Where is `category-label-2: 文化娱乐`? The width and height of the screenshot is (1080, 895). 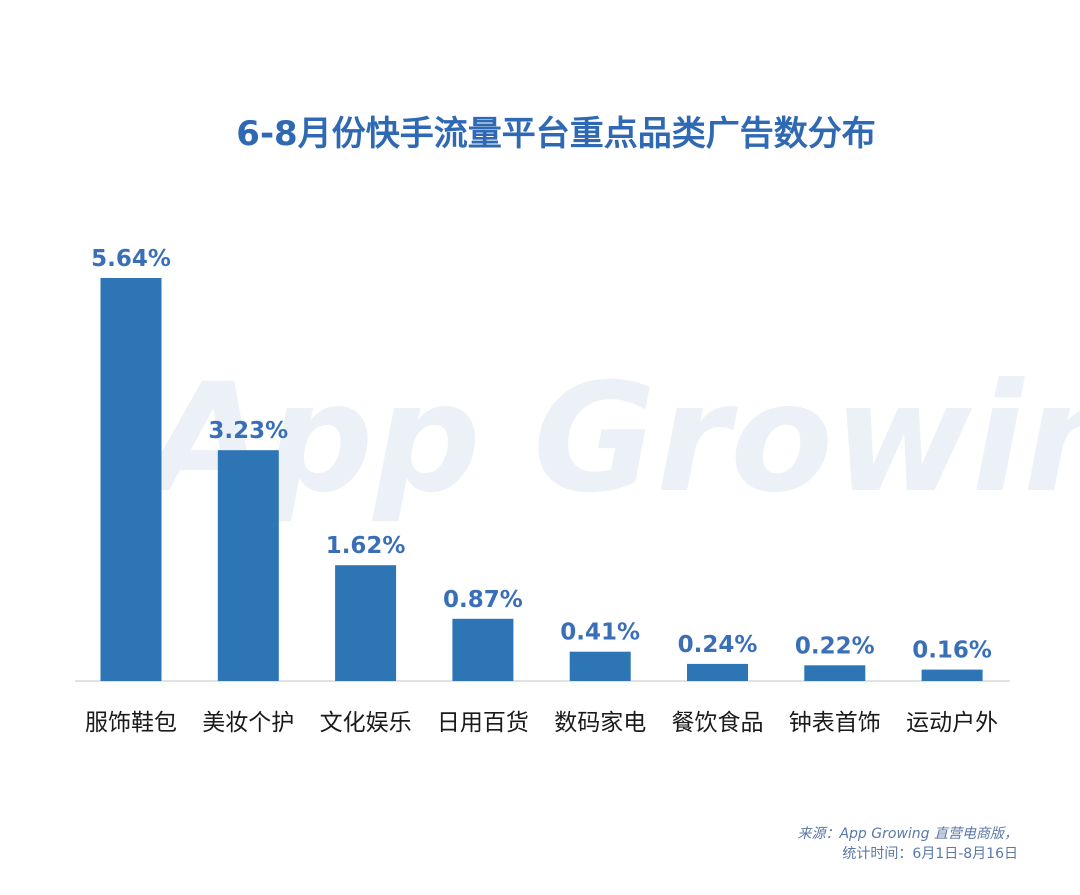 category-label-2: 文化娱乐 is located at coordinates (366, 723).